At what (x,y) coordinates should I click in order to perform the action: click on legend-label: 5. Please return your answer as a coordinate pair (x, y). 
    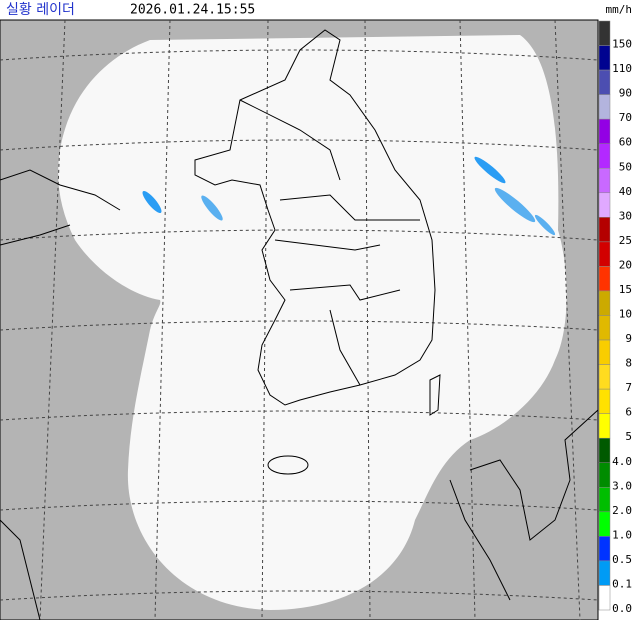
    Looking at the image, I should click on (628, 436).